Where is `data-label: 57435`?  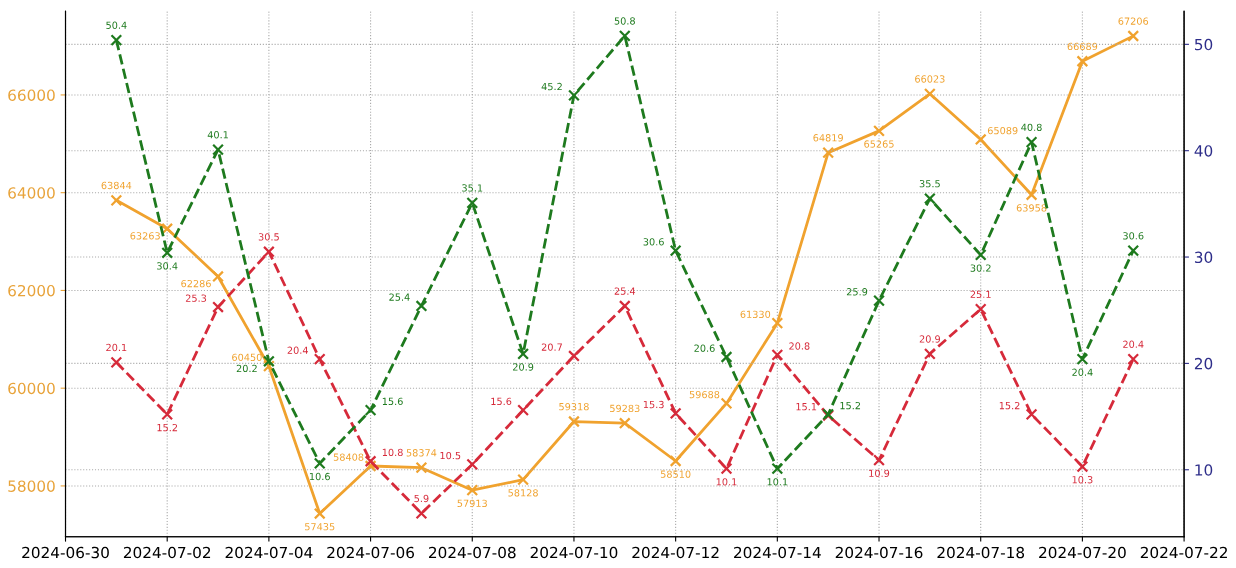
data-label: 57435 is located at coordinates (320, 527).